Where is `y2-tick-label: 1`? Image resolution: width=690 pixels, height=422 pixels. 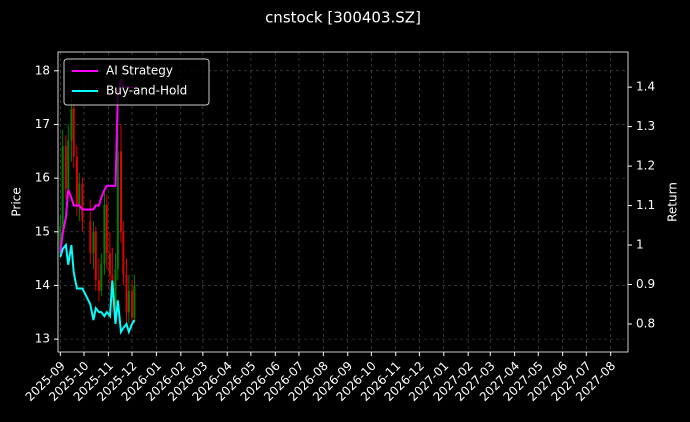 y2-tick-label: 1 is located at coordinates (640, 245).